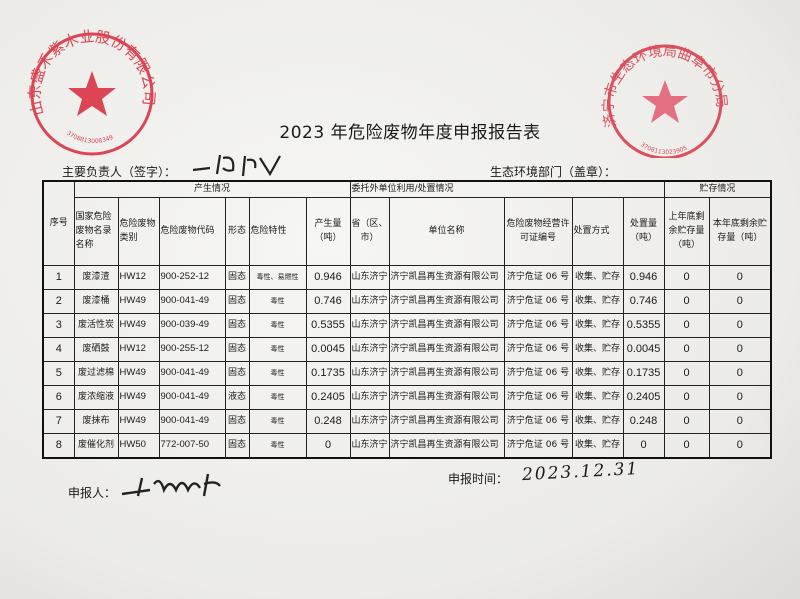 The image size is (800, 599). I want to click on env-dept-label: 生态环境部门（盖章）：, so click(553, 172).